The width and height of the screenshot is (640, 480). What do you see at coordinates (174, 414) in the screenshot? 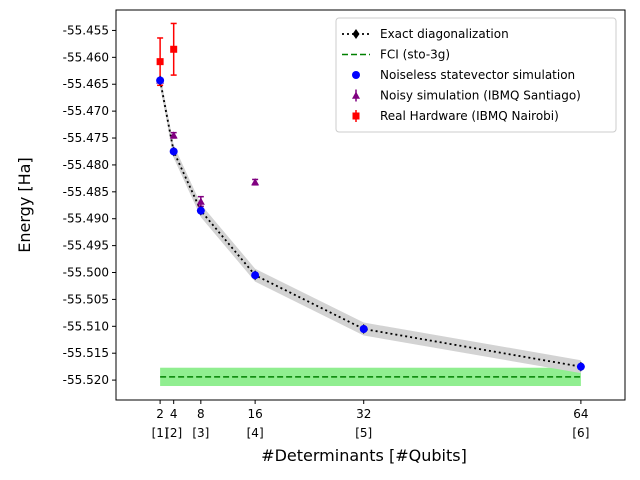
I see `x-tick-label: 4` at bounding box center [174, 414].